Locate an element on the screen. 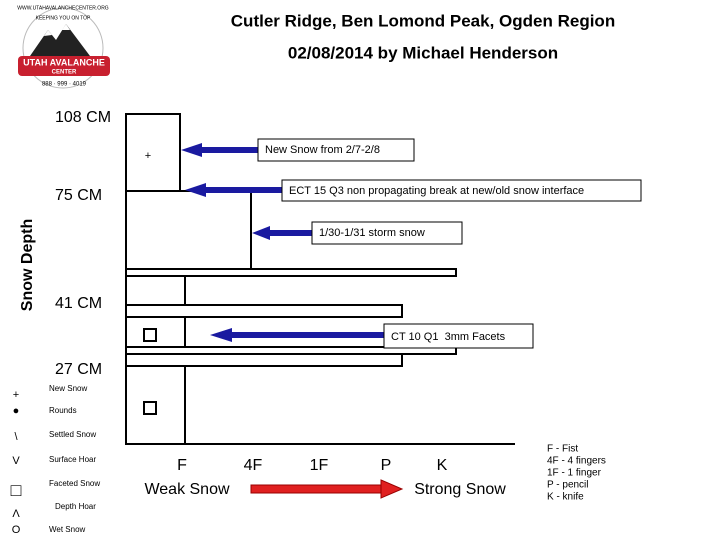 This screenshot has width=720, height=540. subtitle: 02/08/2014 by Michael Henderson is located at coordinates (423, 52).